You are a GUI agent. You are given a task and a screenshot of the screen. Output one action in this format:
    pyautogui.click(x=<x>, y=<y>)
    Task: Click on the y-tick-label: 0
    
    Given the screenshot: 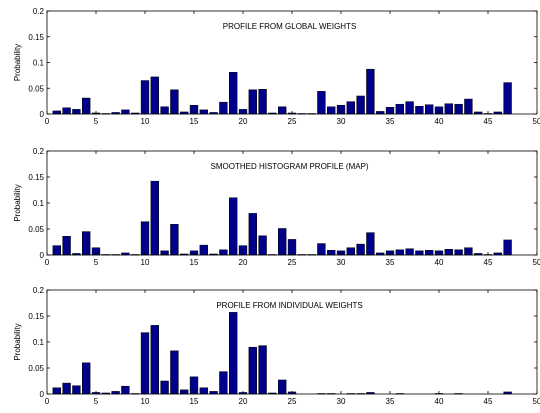 What is the action you would take?
    pyautogui.click(x=42, y=114)
    